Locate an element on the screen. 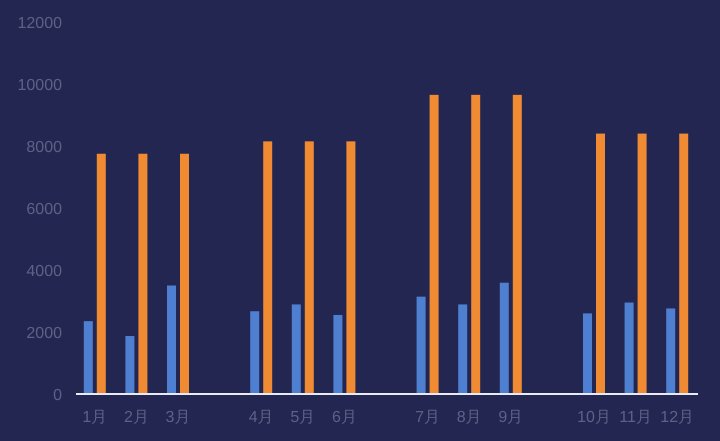 The width and height of the screenshot is (720, 441). y-tick-label: 0 is located at coordinates (57, 395).